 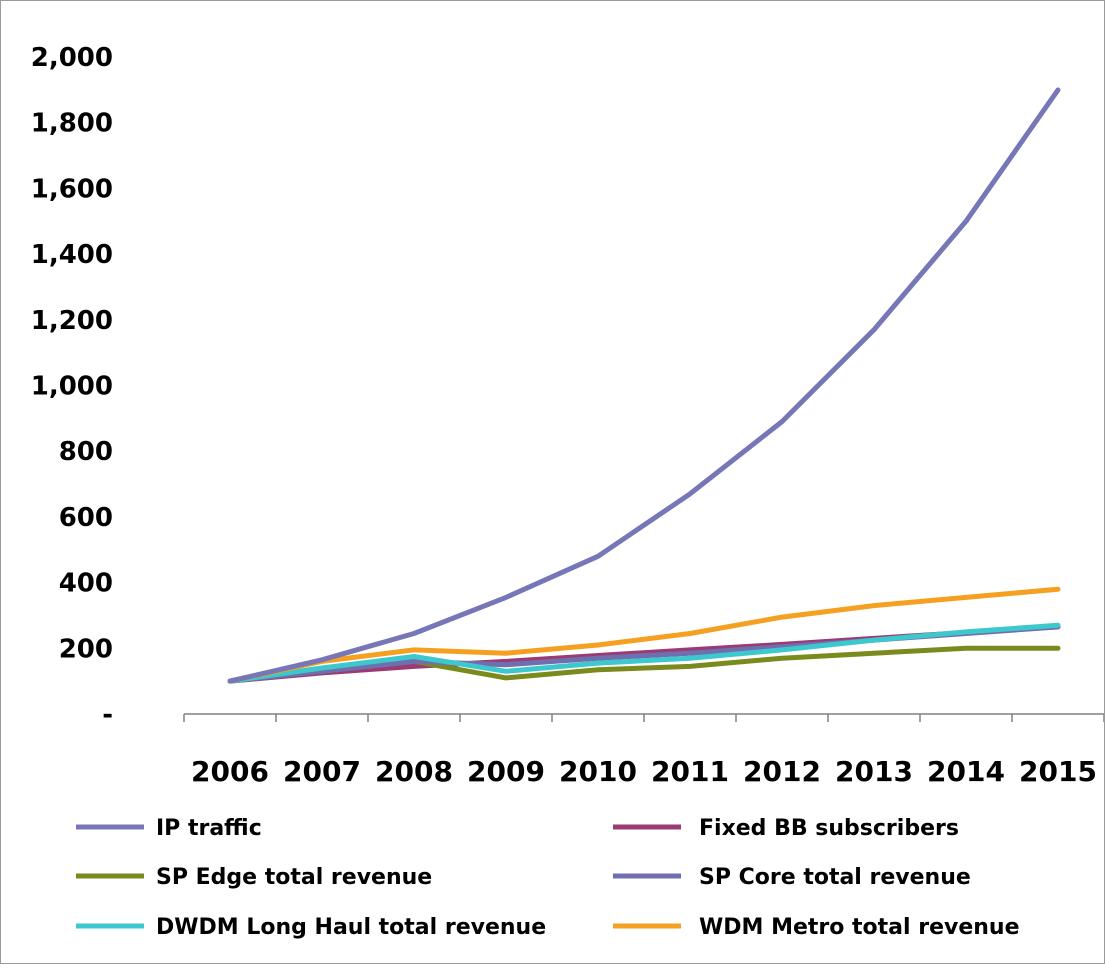 I want to click on y-tick-label: 2,000, so click(x=72, y=58).